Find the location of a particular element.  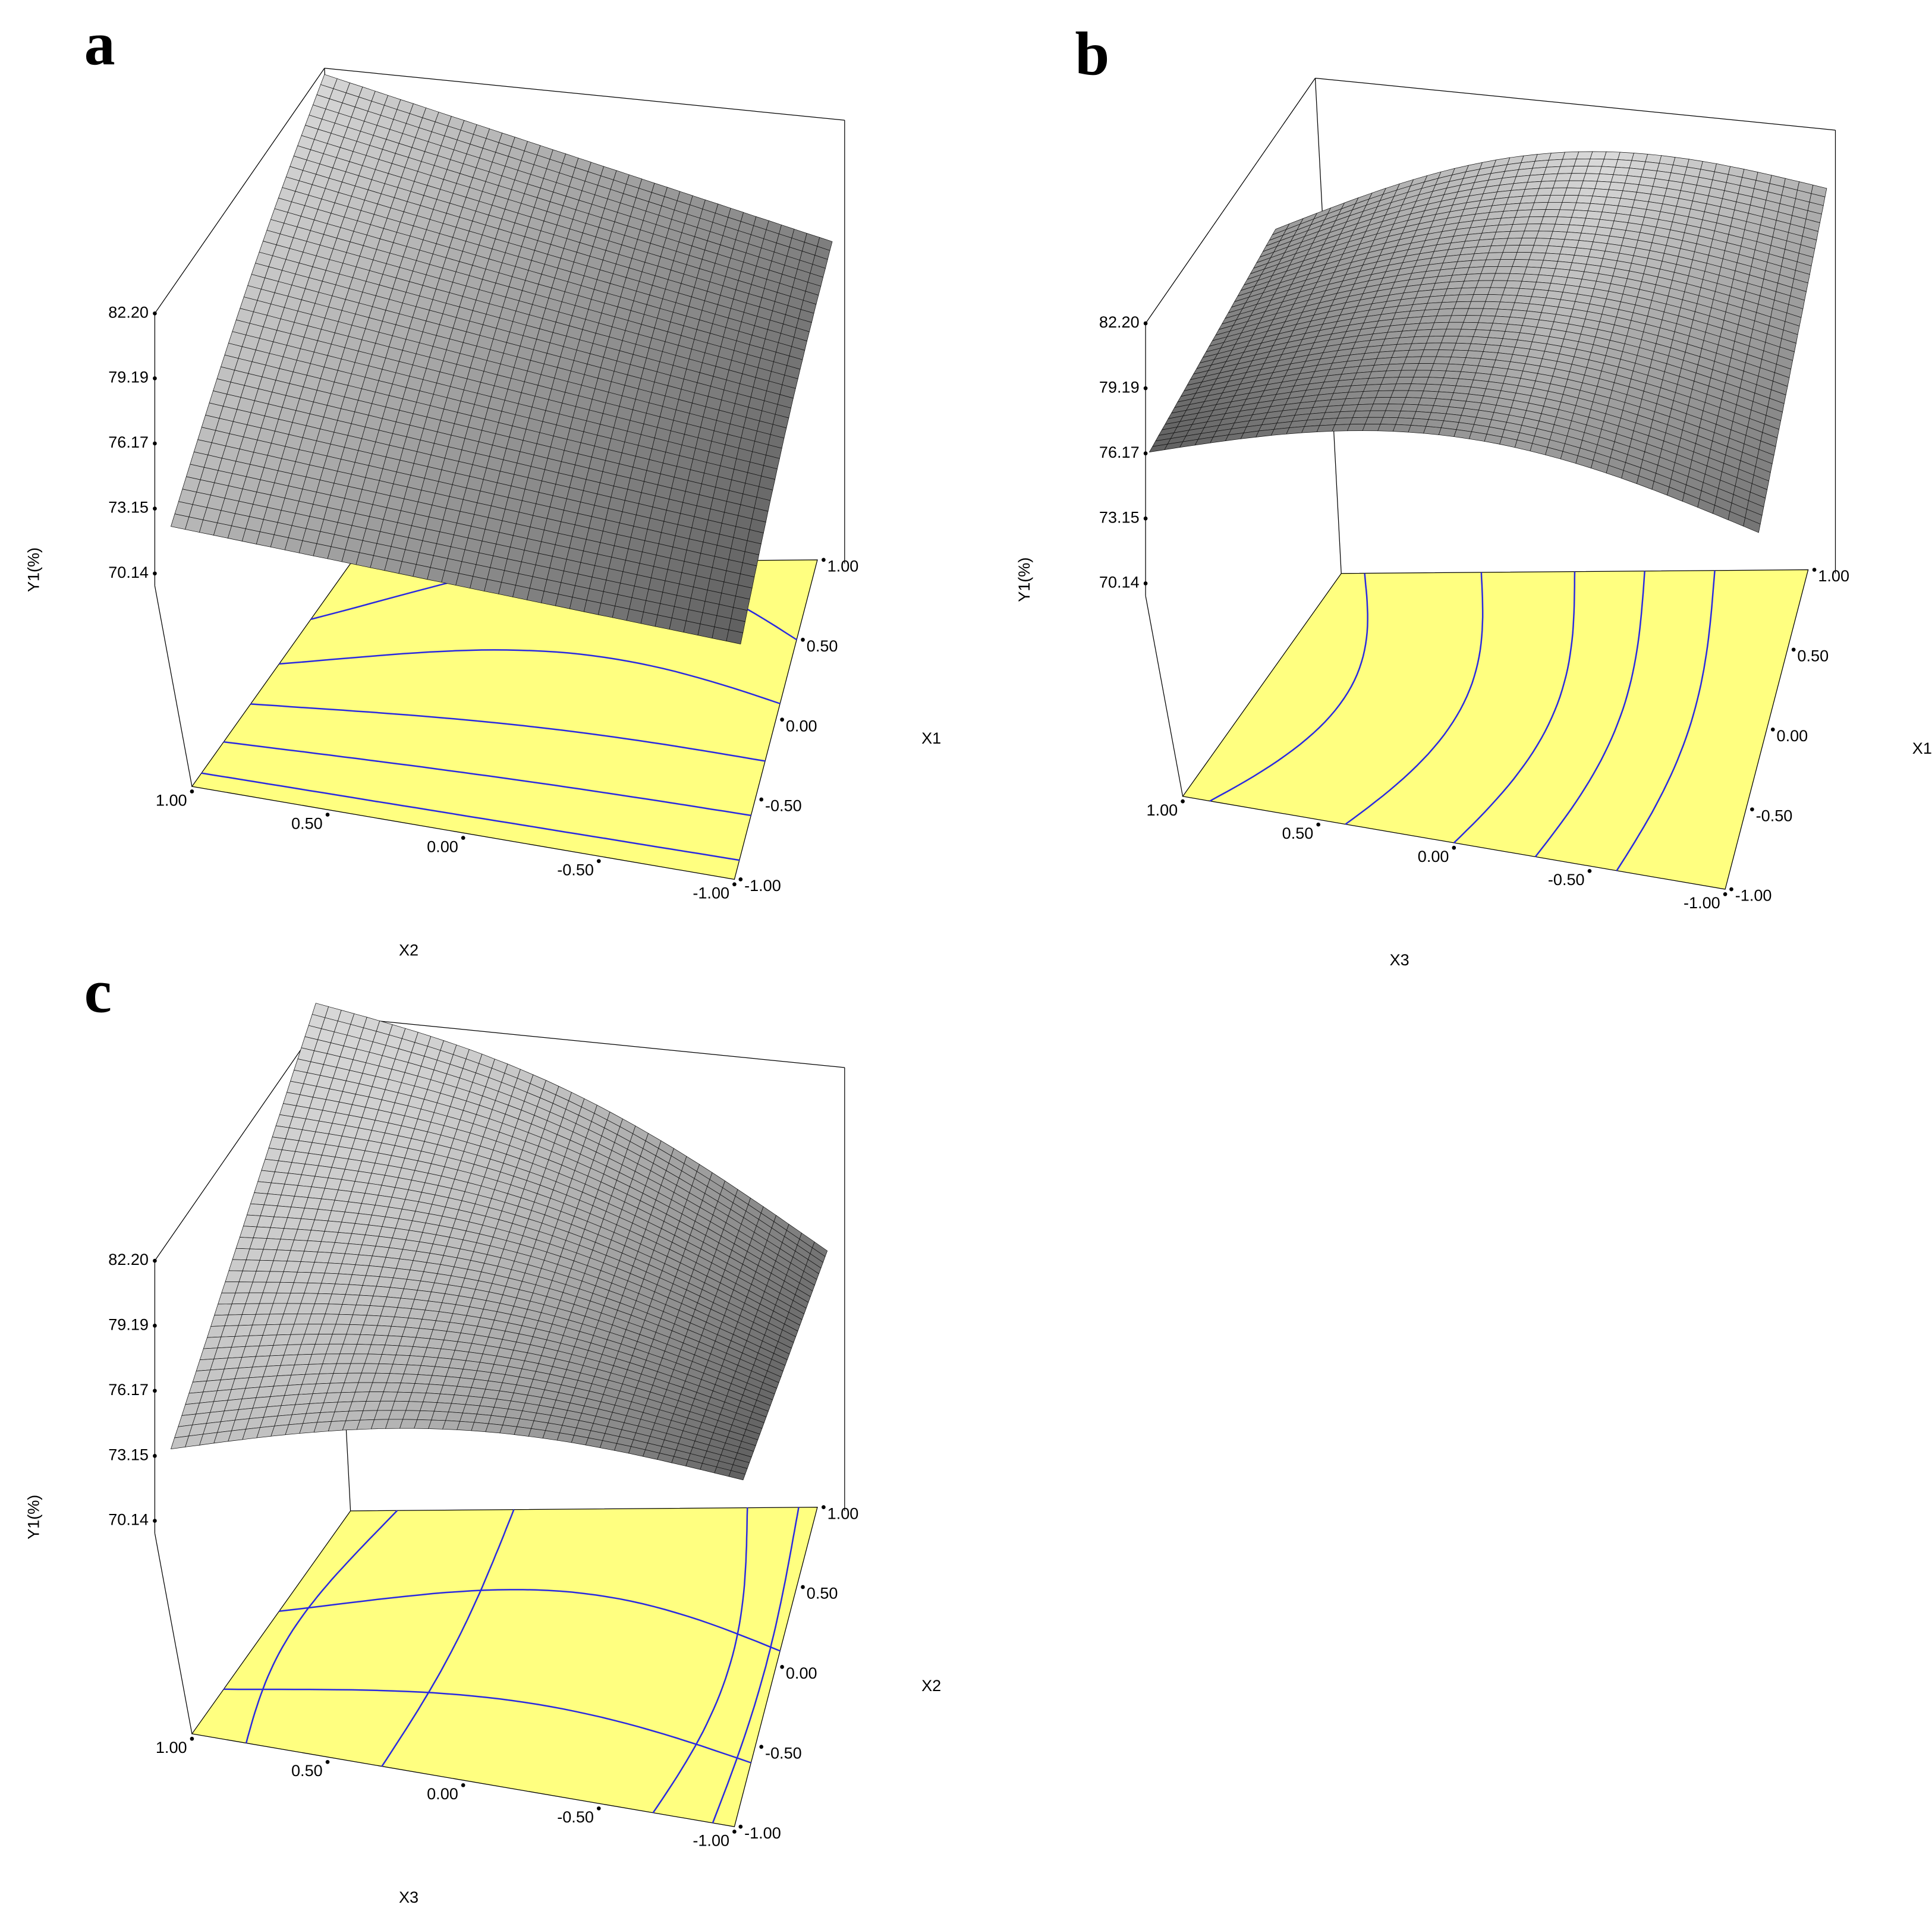

x-tick-label: 1.00 is located at coordinates (171, 1747).